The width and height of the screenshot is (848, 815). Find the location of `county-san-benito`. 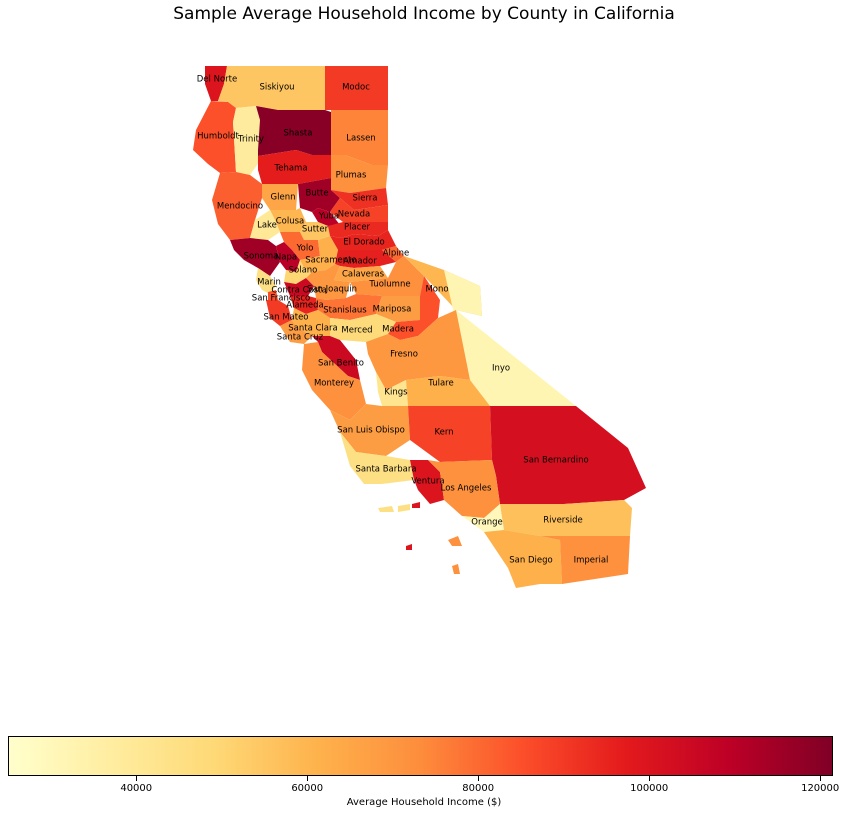

county-san-benito is located at coordinates (336, 358).